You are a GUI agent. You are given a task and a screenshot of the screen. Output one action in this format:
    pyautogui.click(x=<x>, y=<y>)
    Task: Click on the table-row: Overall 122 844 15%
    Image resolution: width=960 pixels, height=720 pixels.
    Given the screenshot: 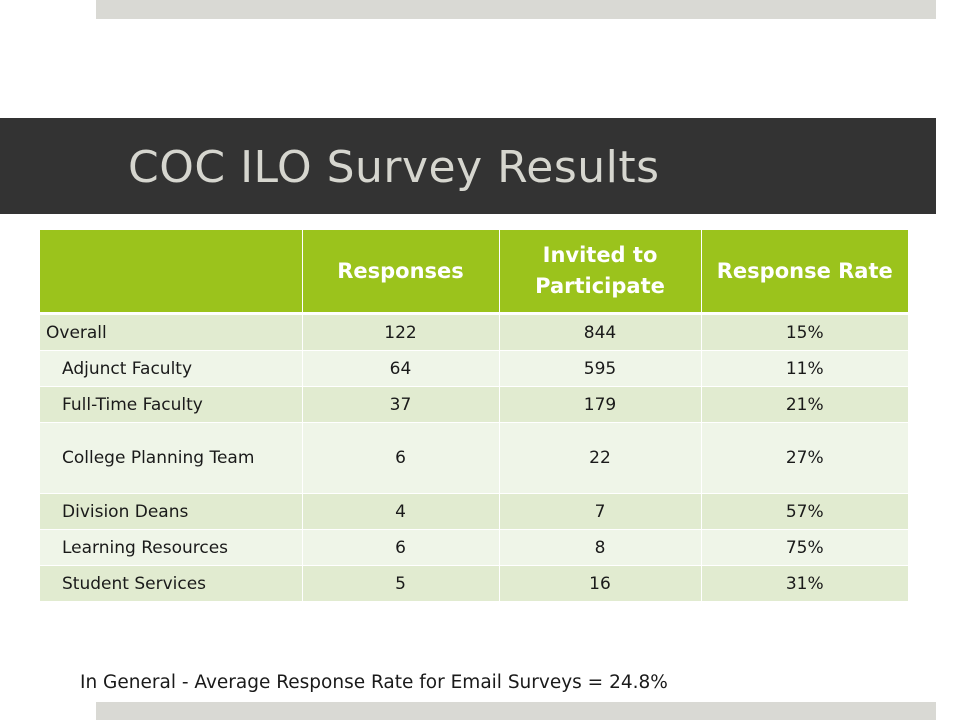 What is the action you would take?
    pyautogui.click(x=474, y=332)
    